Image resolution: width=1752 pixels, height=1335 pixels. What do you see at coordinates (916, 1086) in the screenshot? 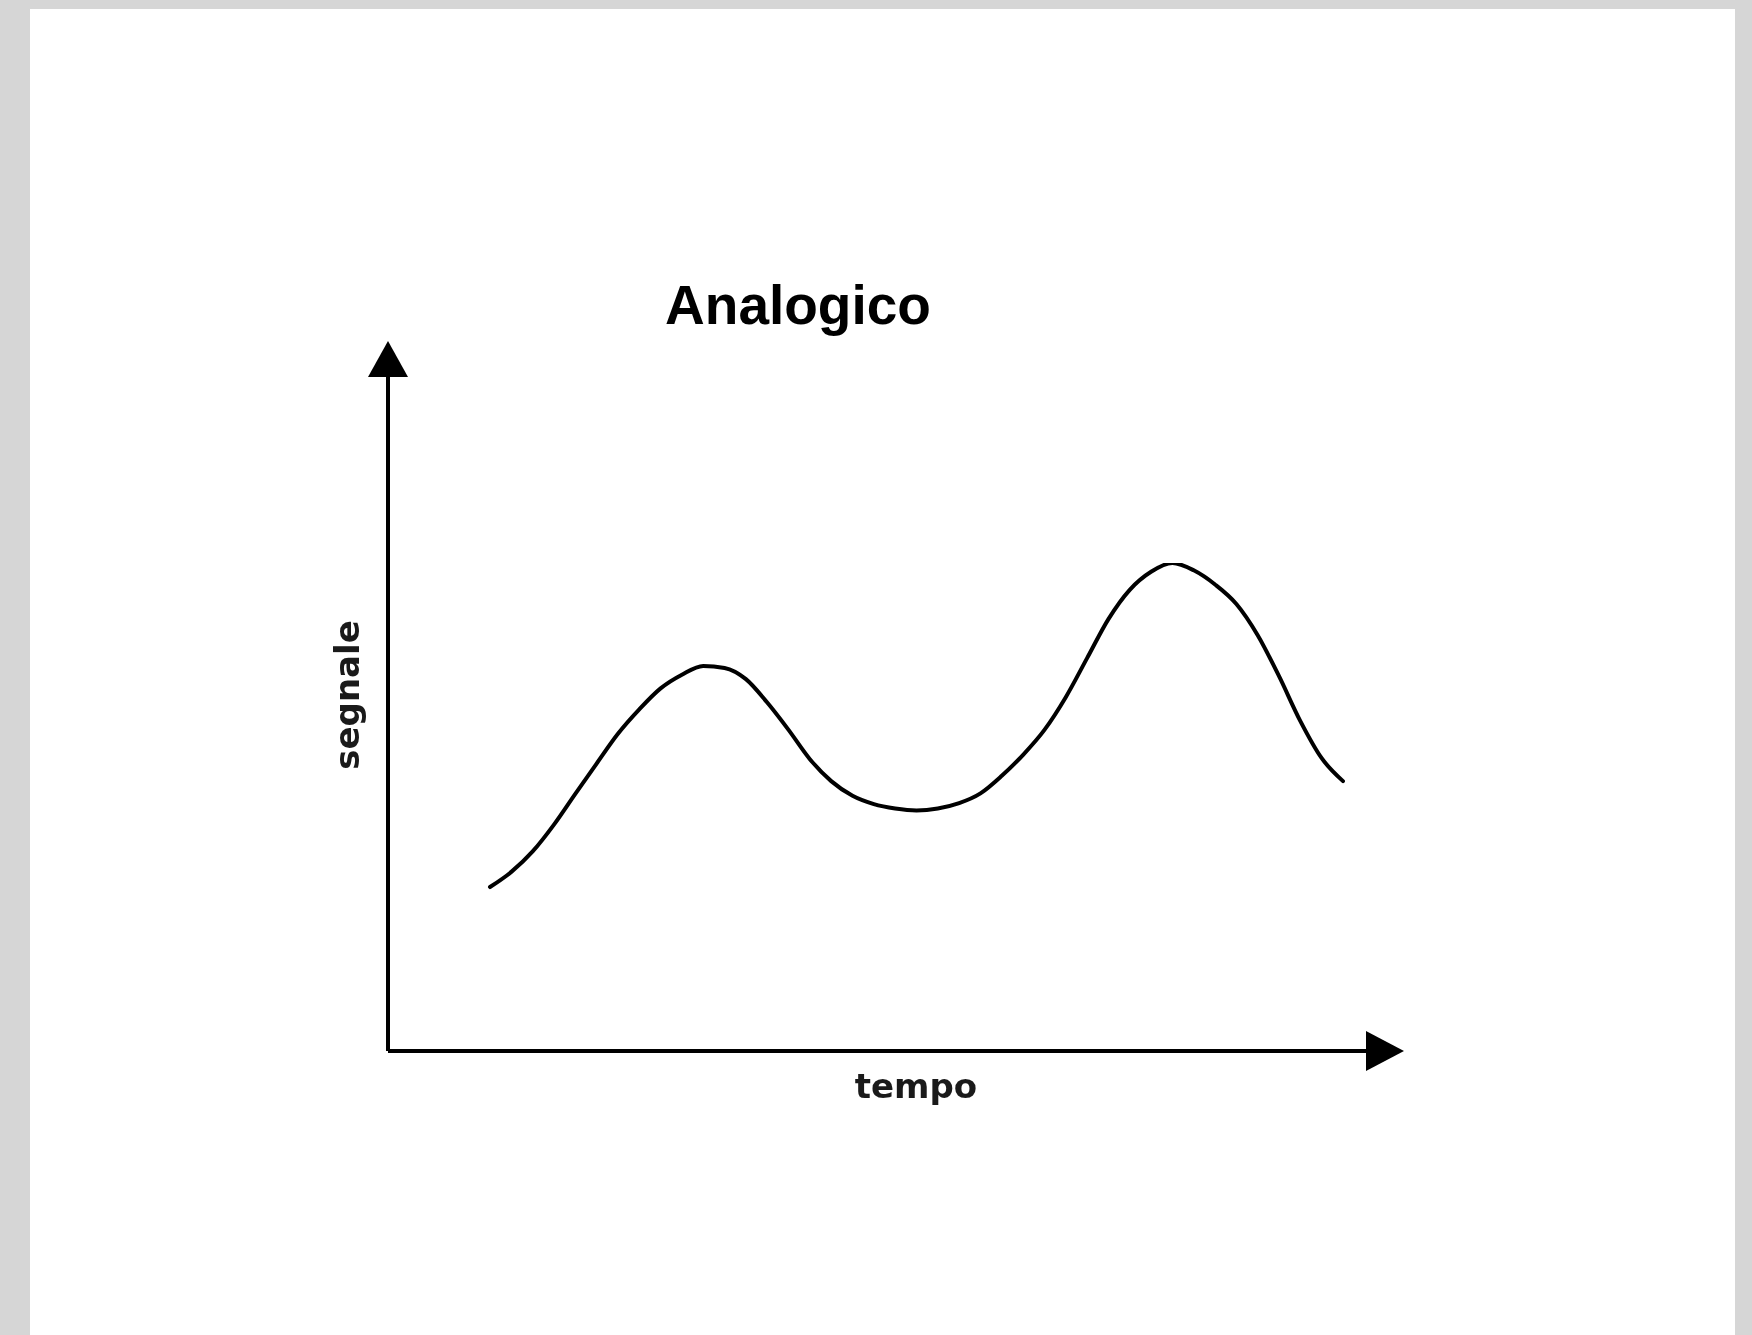
I see `x-axis-title: tempo` at bounding box center [916, 1086].